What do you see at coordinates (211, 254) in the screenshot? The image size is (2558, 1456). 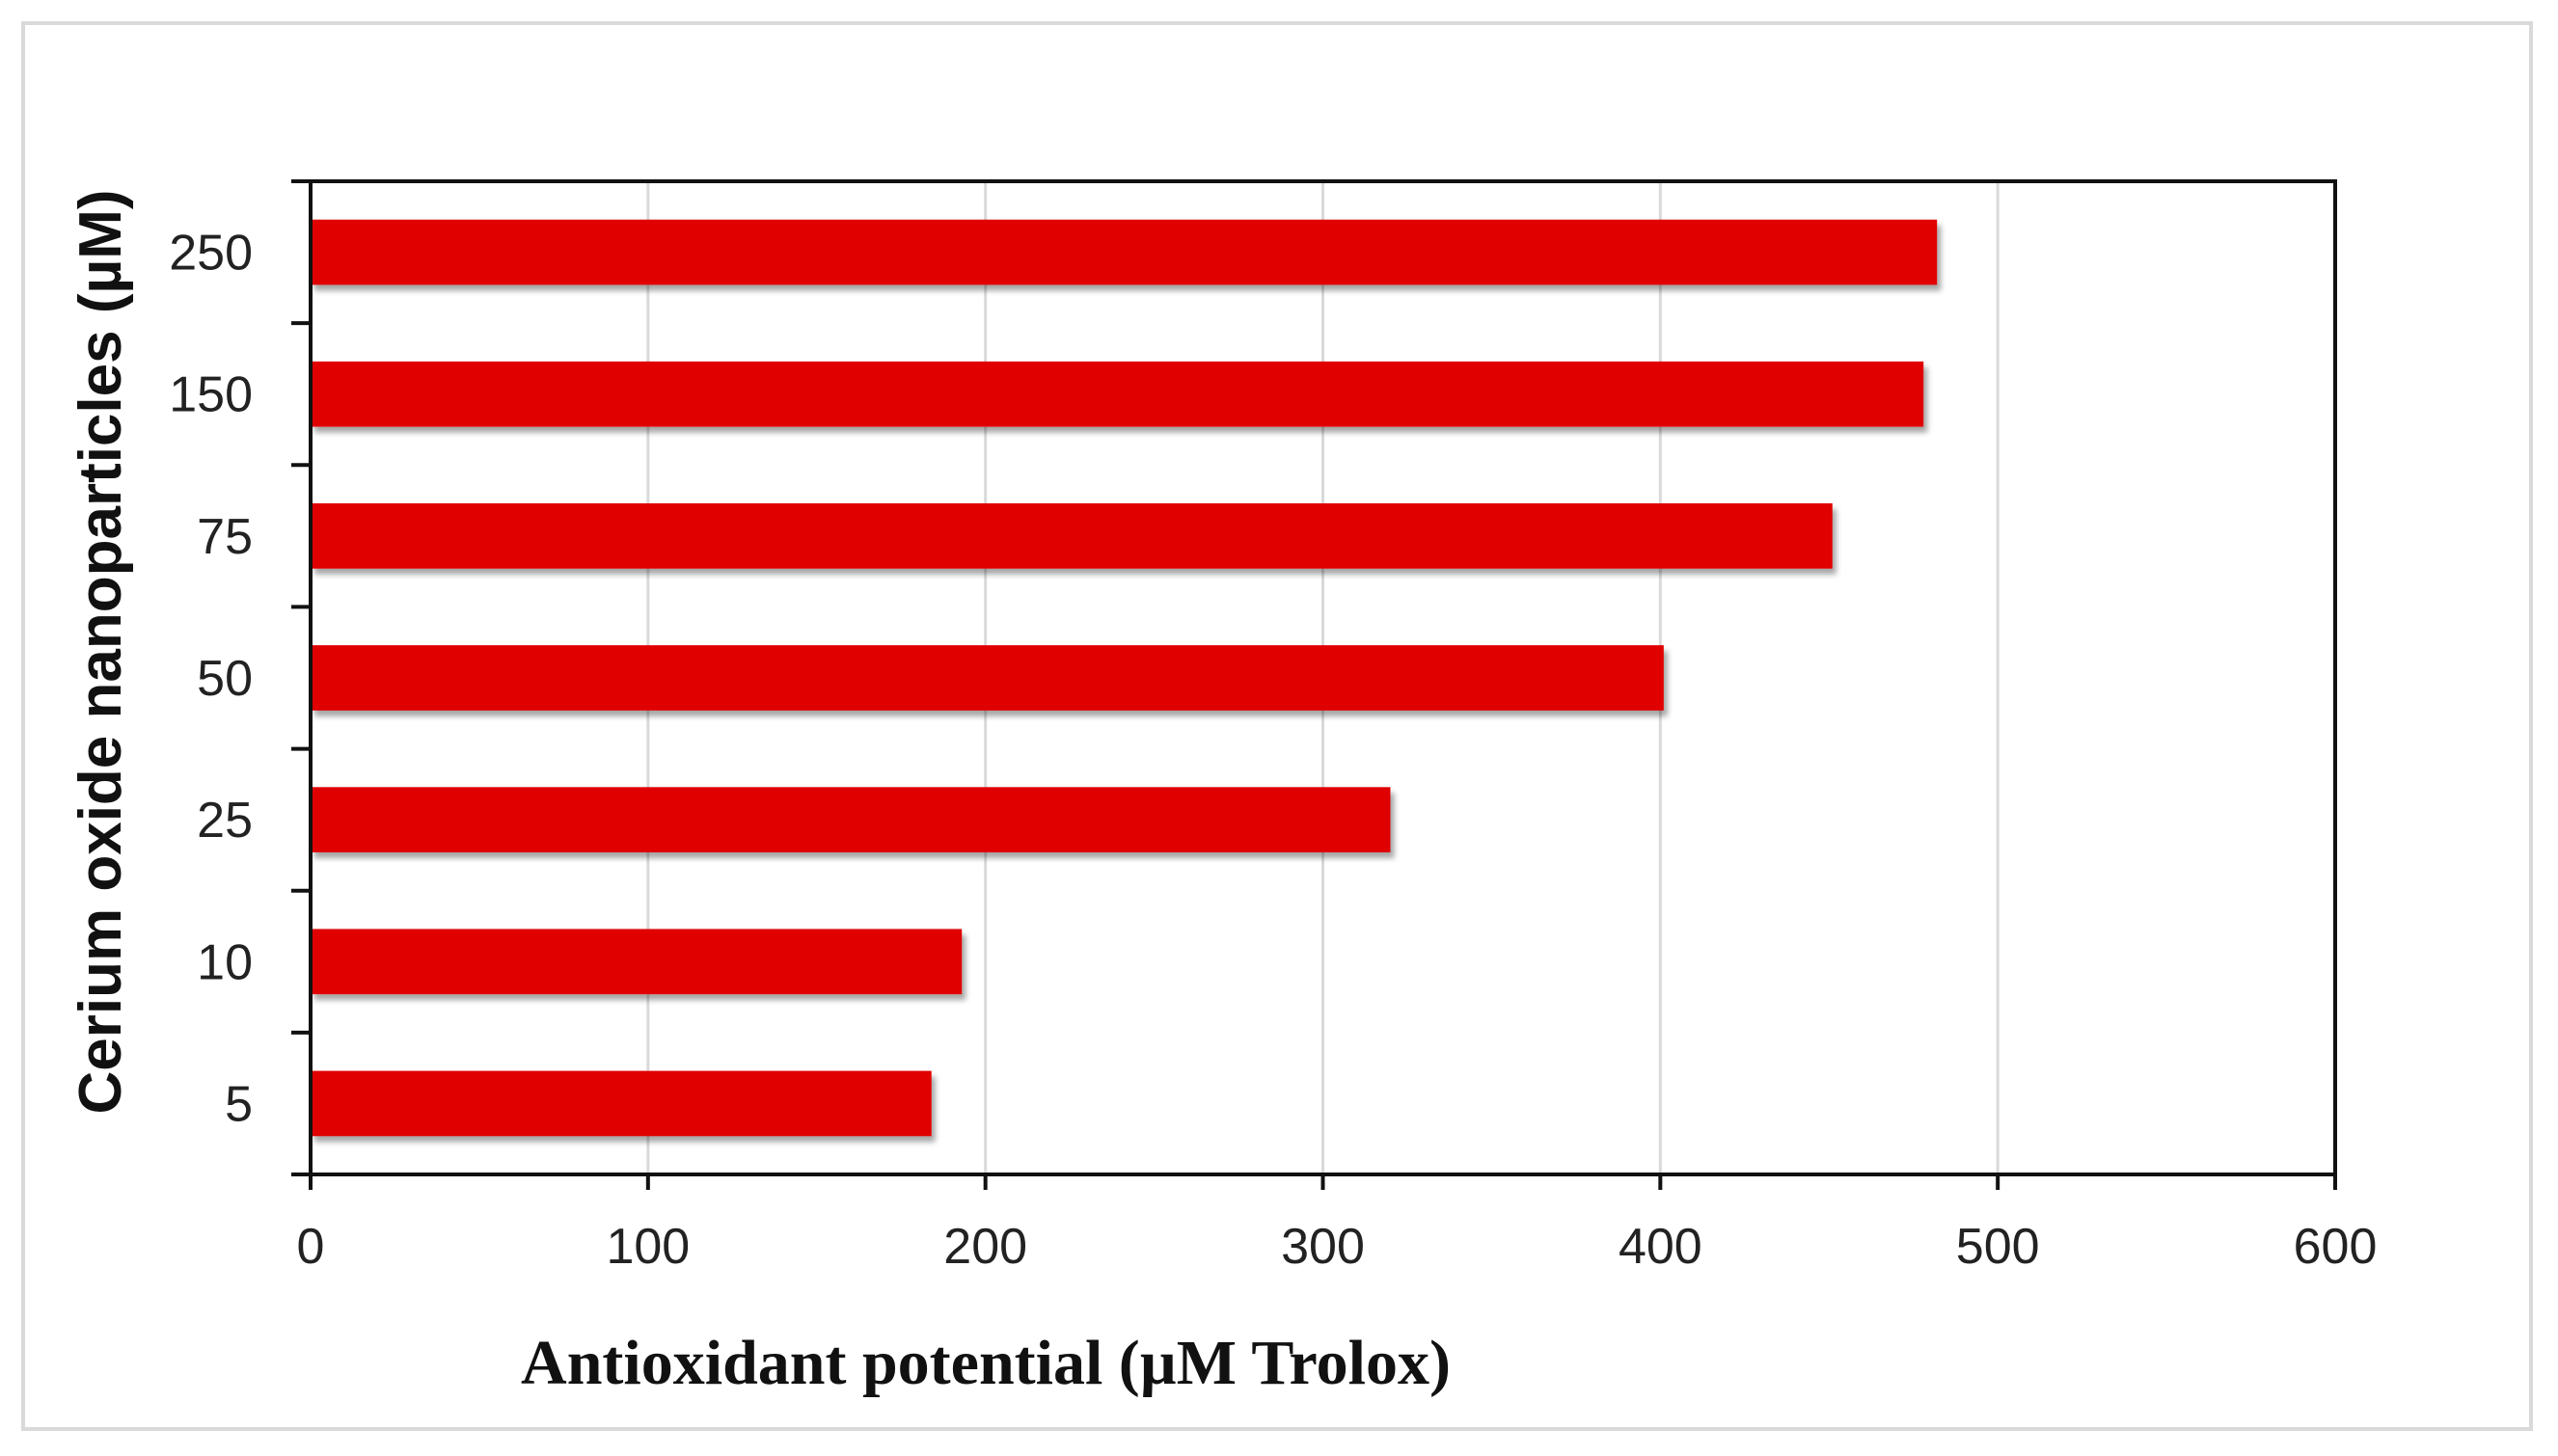 I see `y-tick-label: 250` at bounding box center [211, 254].